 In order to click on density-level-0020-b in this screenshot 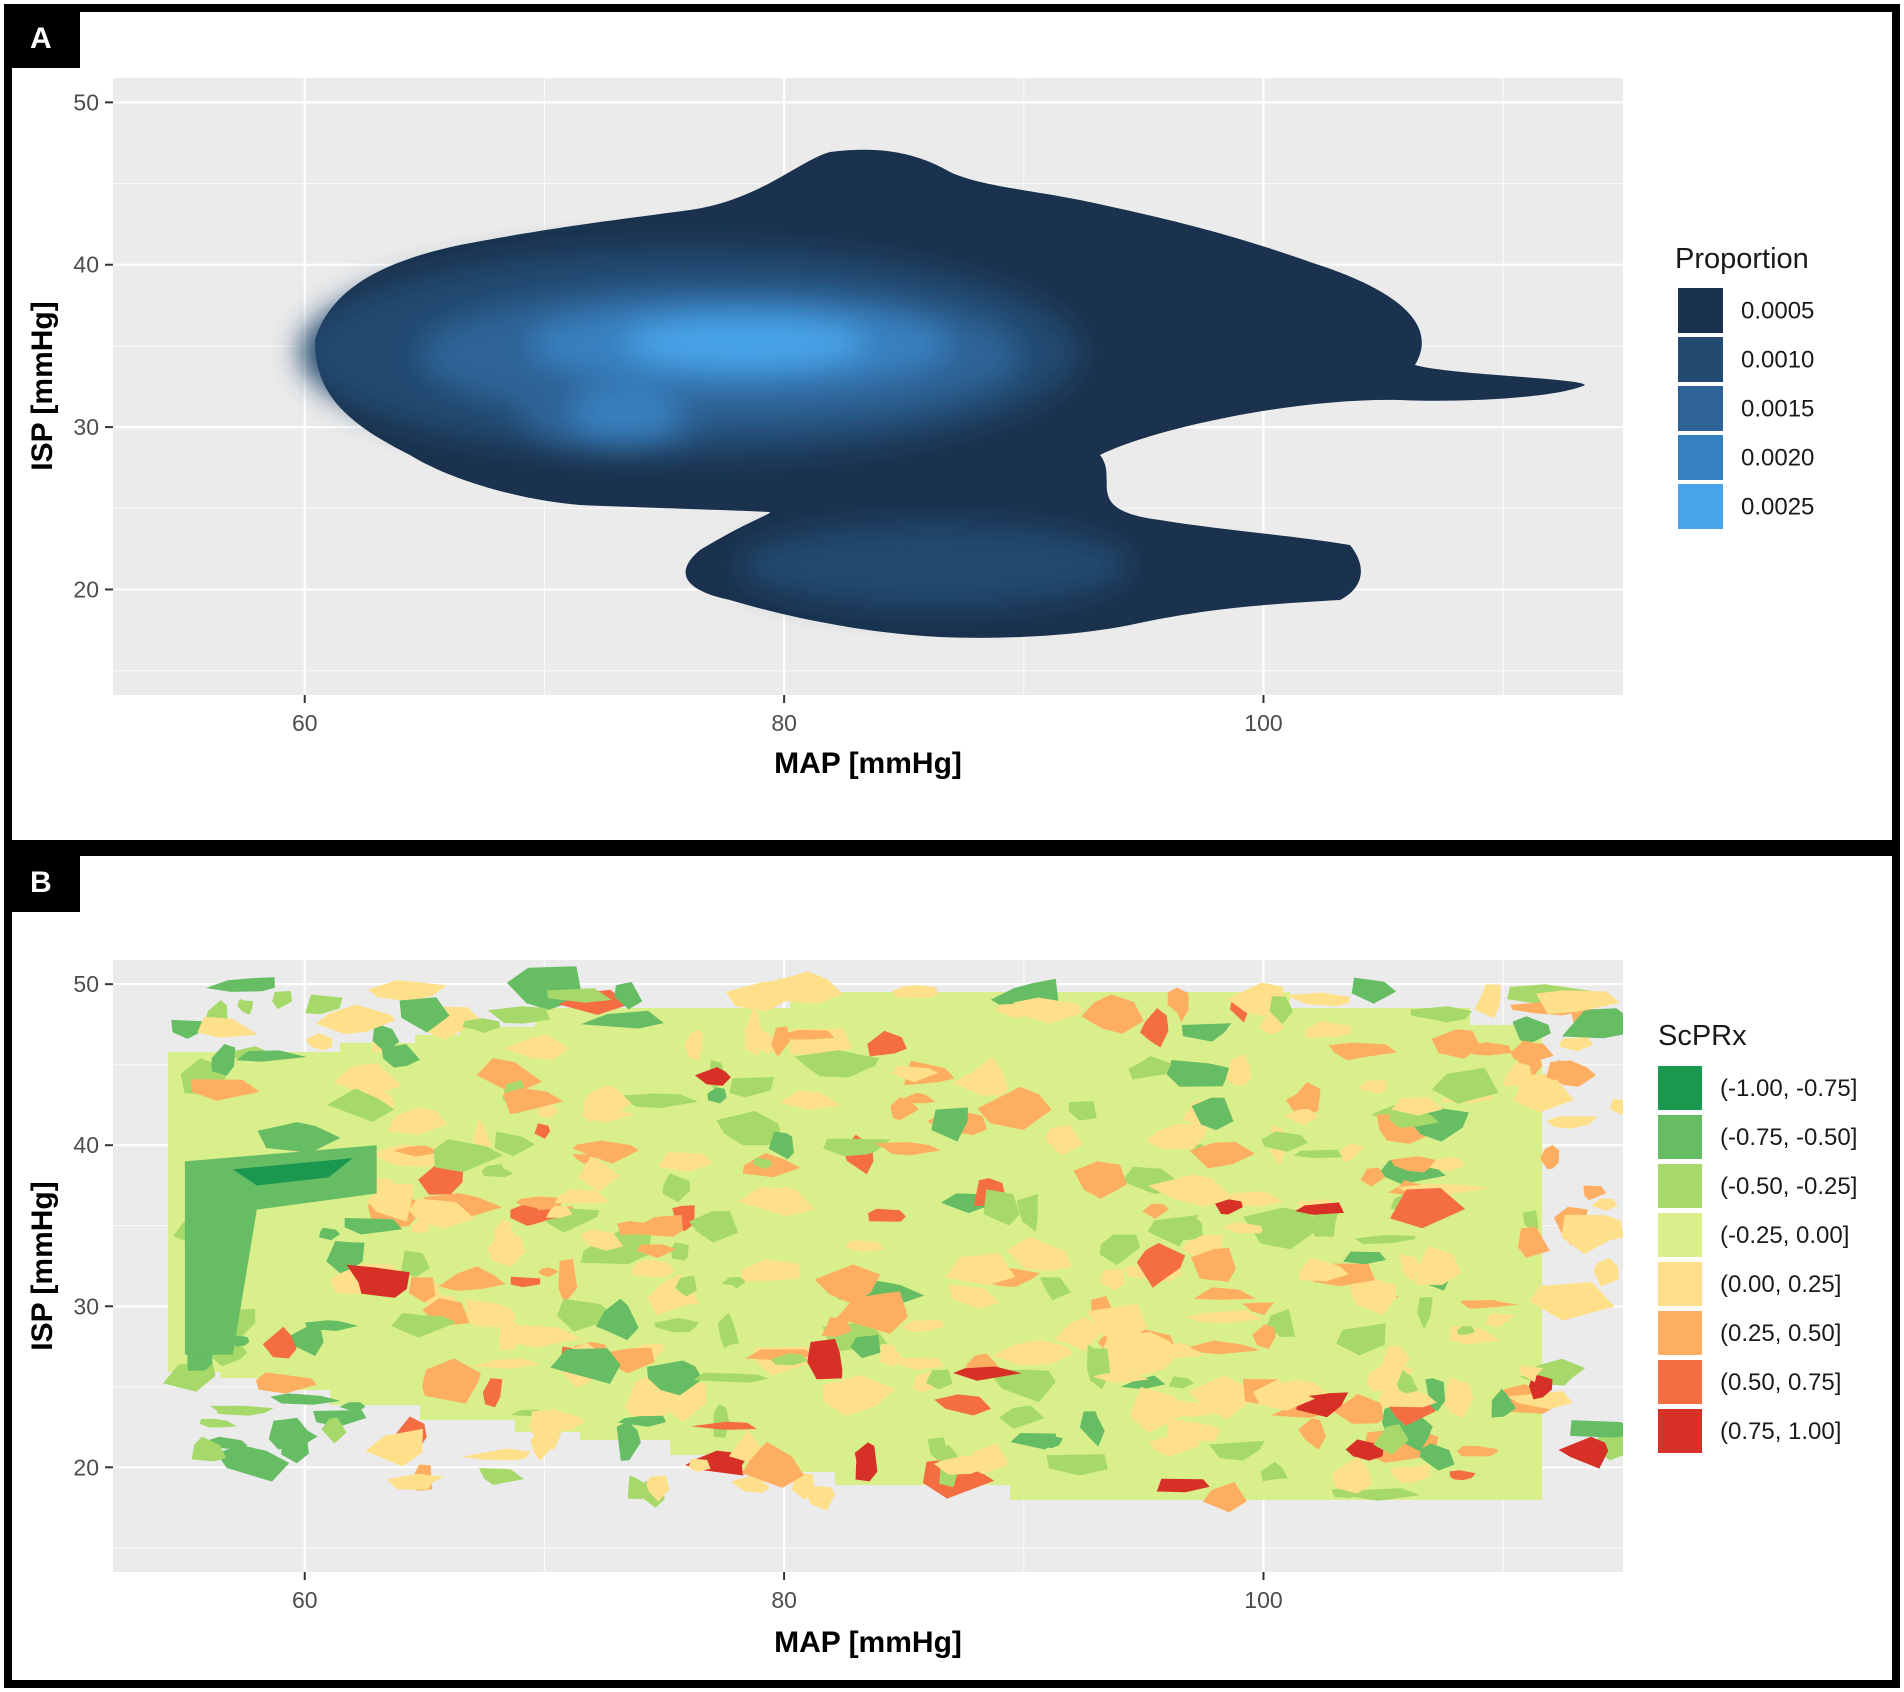, I will do `click(625, 412)`.